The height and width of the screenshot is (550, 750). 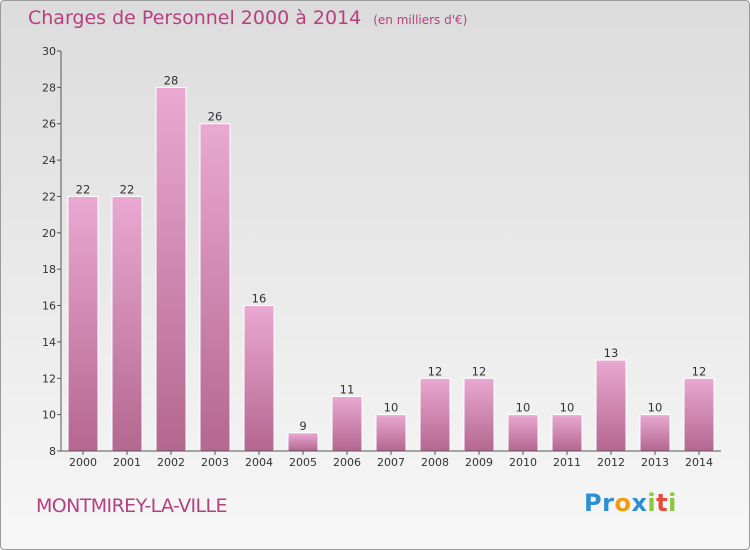 I want to click on y-tick-label: 28, so click(x=49, y=87).